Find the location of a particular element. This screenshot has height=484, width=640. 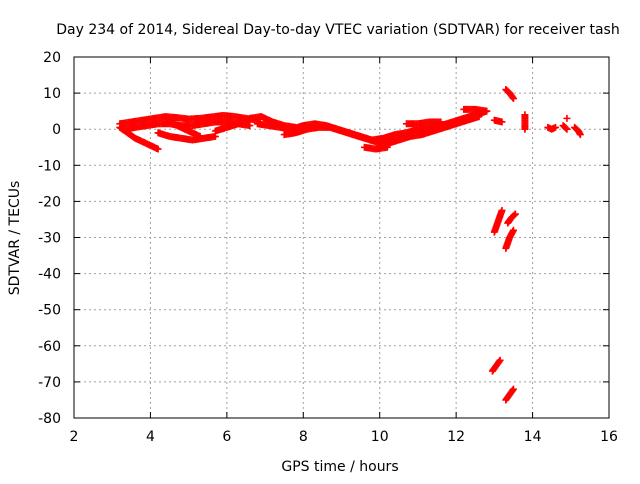

x-tick-label: 8 is located at coordinates (303, 437).